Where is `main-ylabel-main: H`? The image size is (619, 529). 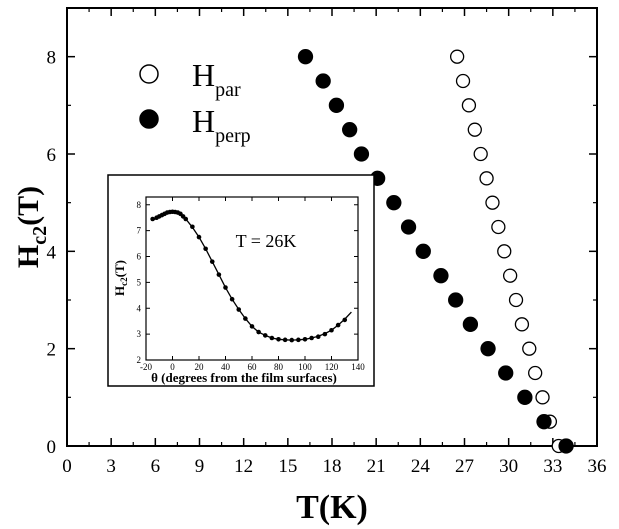
main-ylabel-main: H is located at coordinates (28, 256).